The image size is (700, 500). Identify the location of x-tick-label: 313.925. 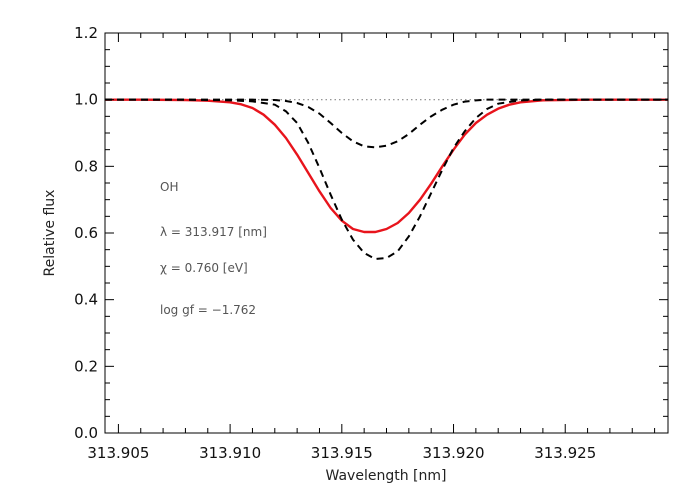
(565, 453).